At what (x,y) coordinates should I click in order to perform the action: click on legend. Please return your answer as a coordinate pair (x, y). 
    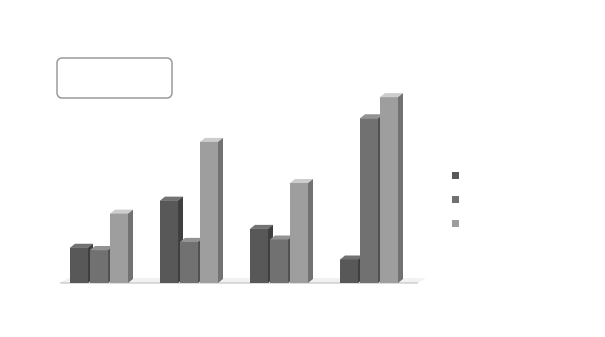
    Looking at the image, I should click on (455, 199).